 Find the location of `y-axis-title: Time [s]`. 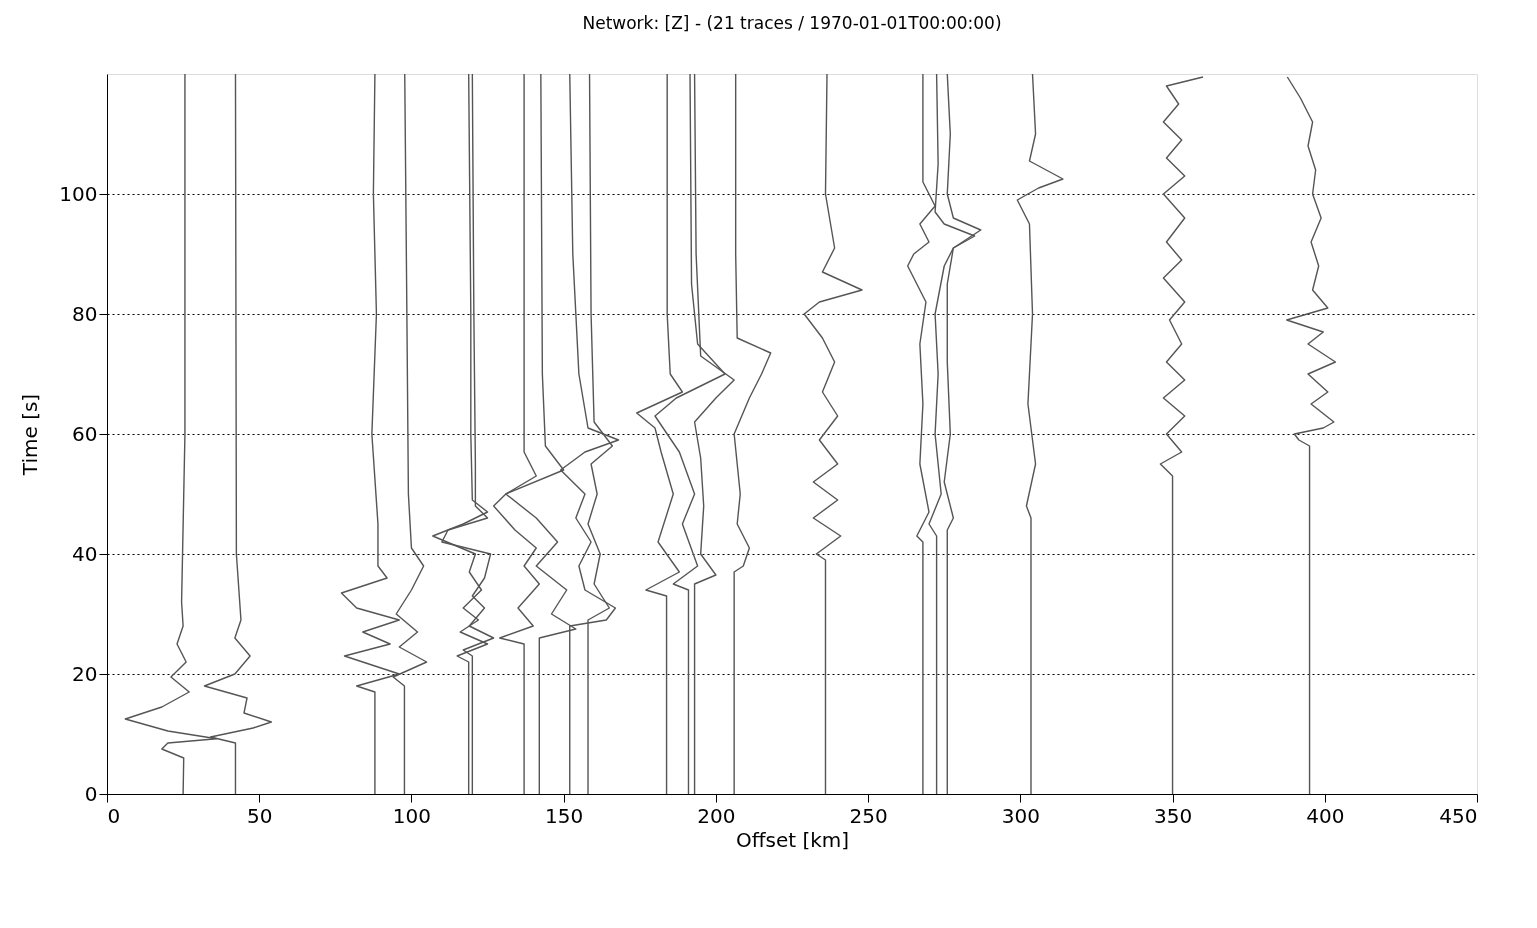

y-axis-title: Time [s] is located at coordinates (30, 435).